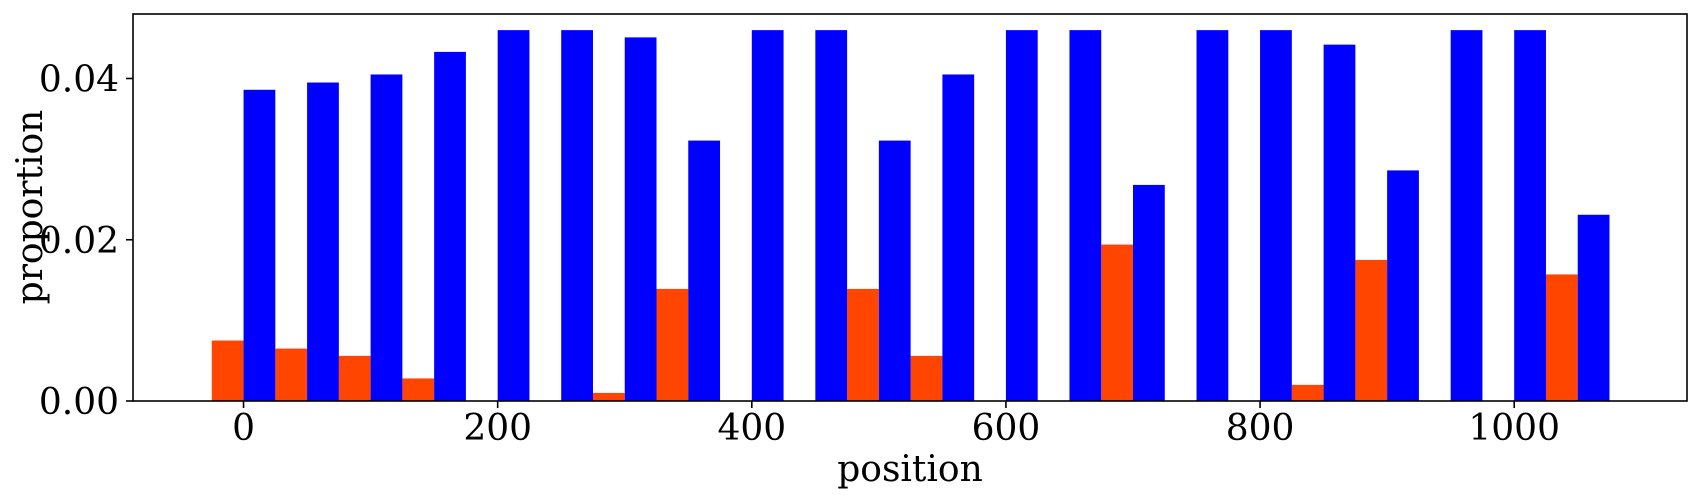  I want to click on y-axis-label: proportion, so click(30, 207).